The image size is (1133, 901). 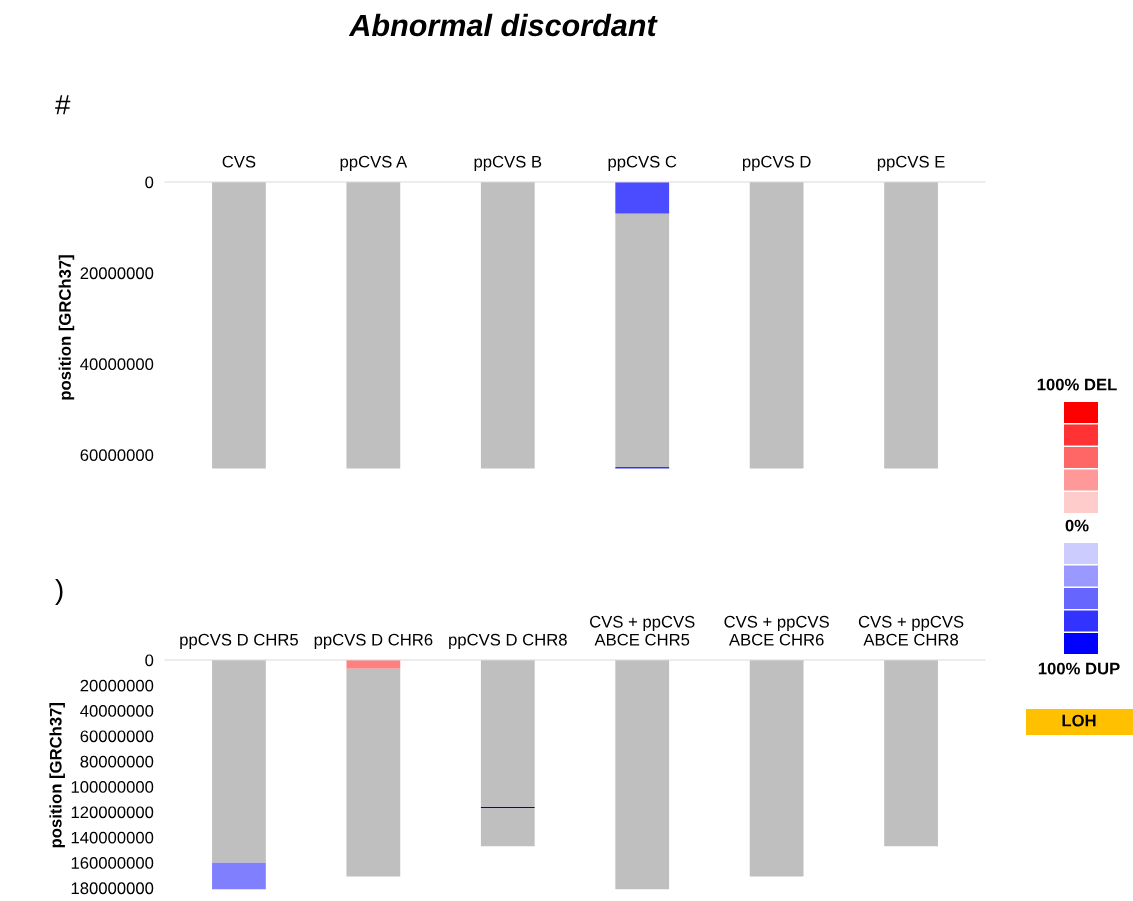 I want to click on text: LOH, so click(x=1079, y=720).